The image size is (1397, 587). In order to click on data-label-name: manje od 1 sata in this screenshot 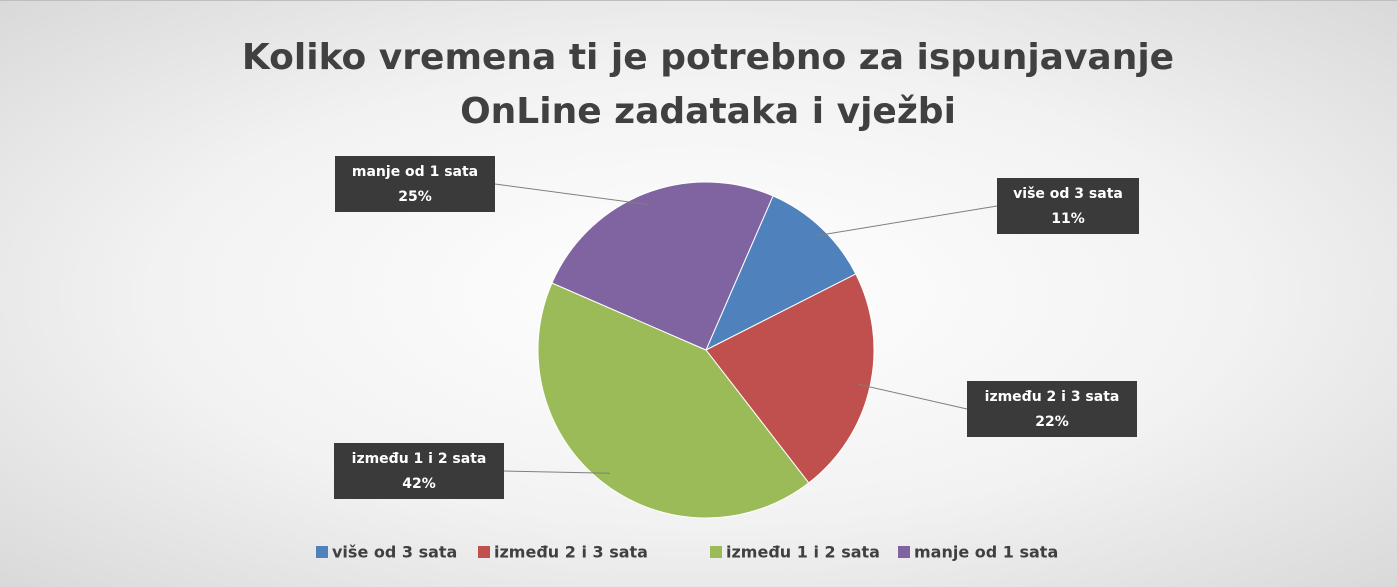, I will do `click(415, 172)`.